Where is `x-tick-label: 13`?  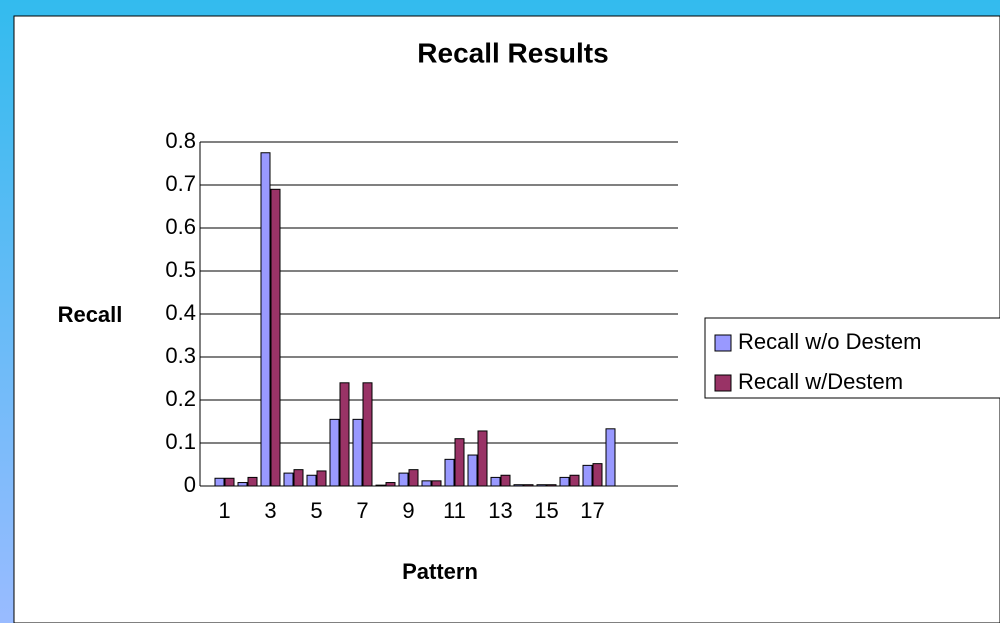 x-tick-label: 13 is located at coordinates (500, 510).